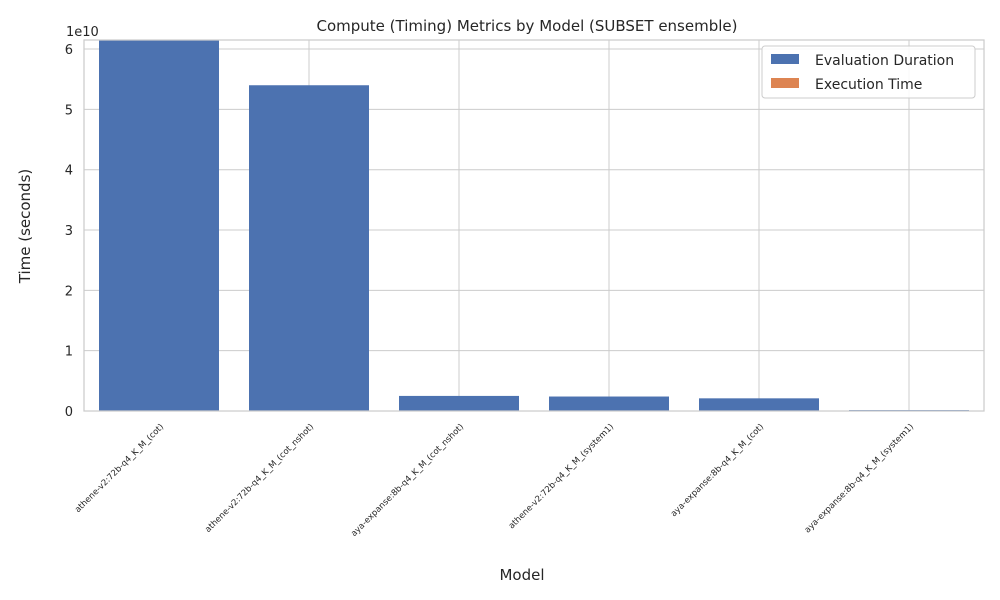  What do you see at coordinates (82, 32) in the screenshot?
I see `y-multiplier-label: 1e10` at bounding box center [82, 32].